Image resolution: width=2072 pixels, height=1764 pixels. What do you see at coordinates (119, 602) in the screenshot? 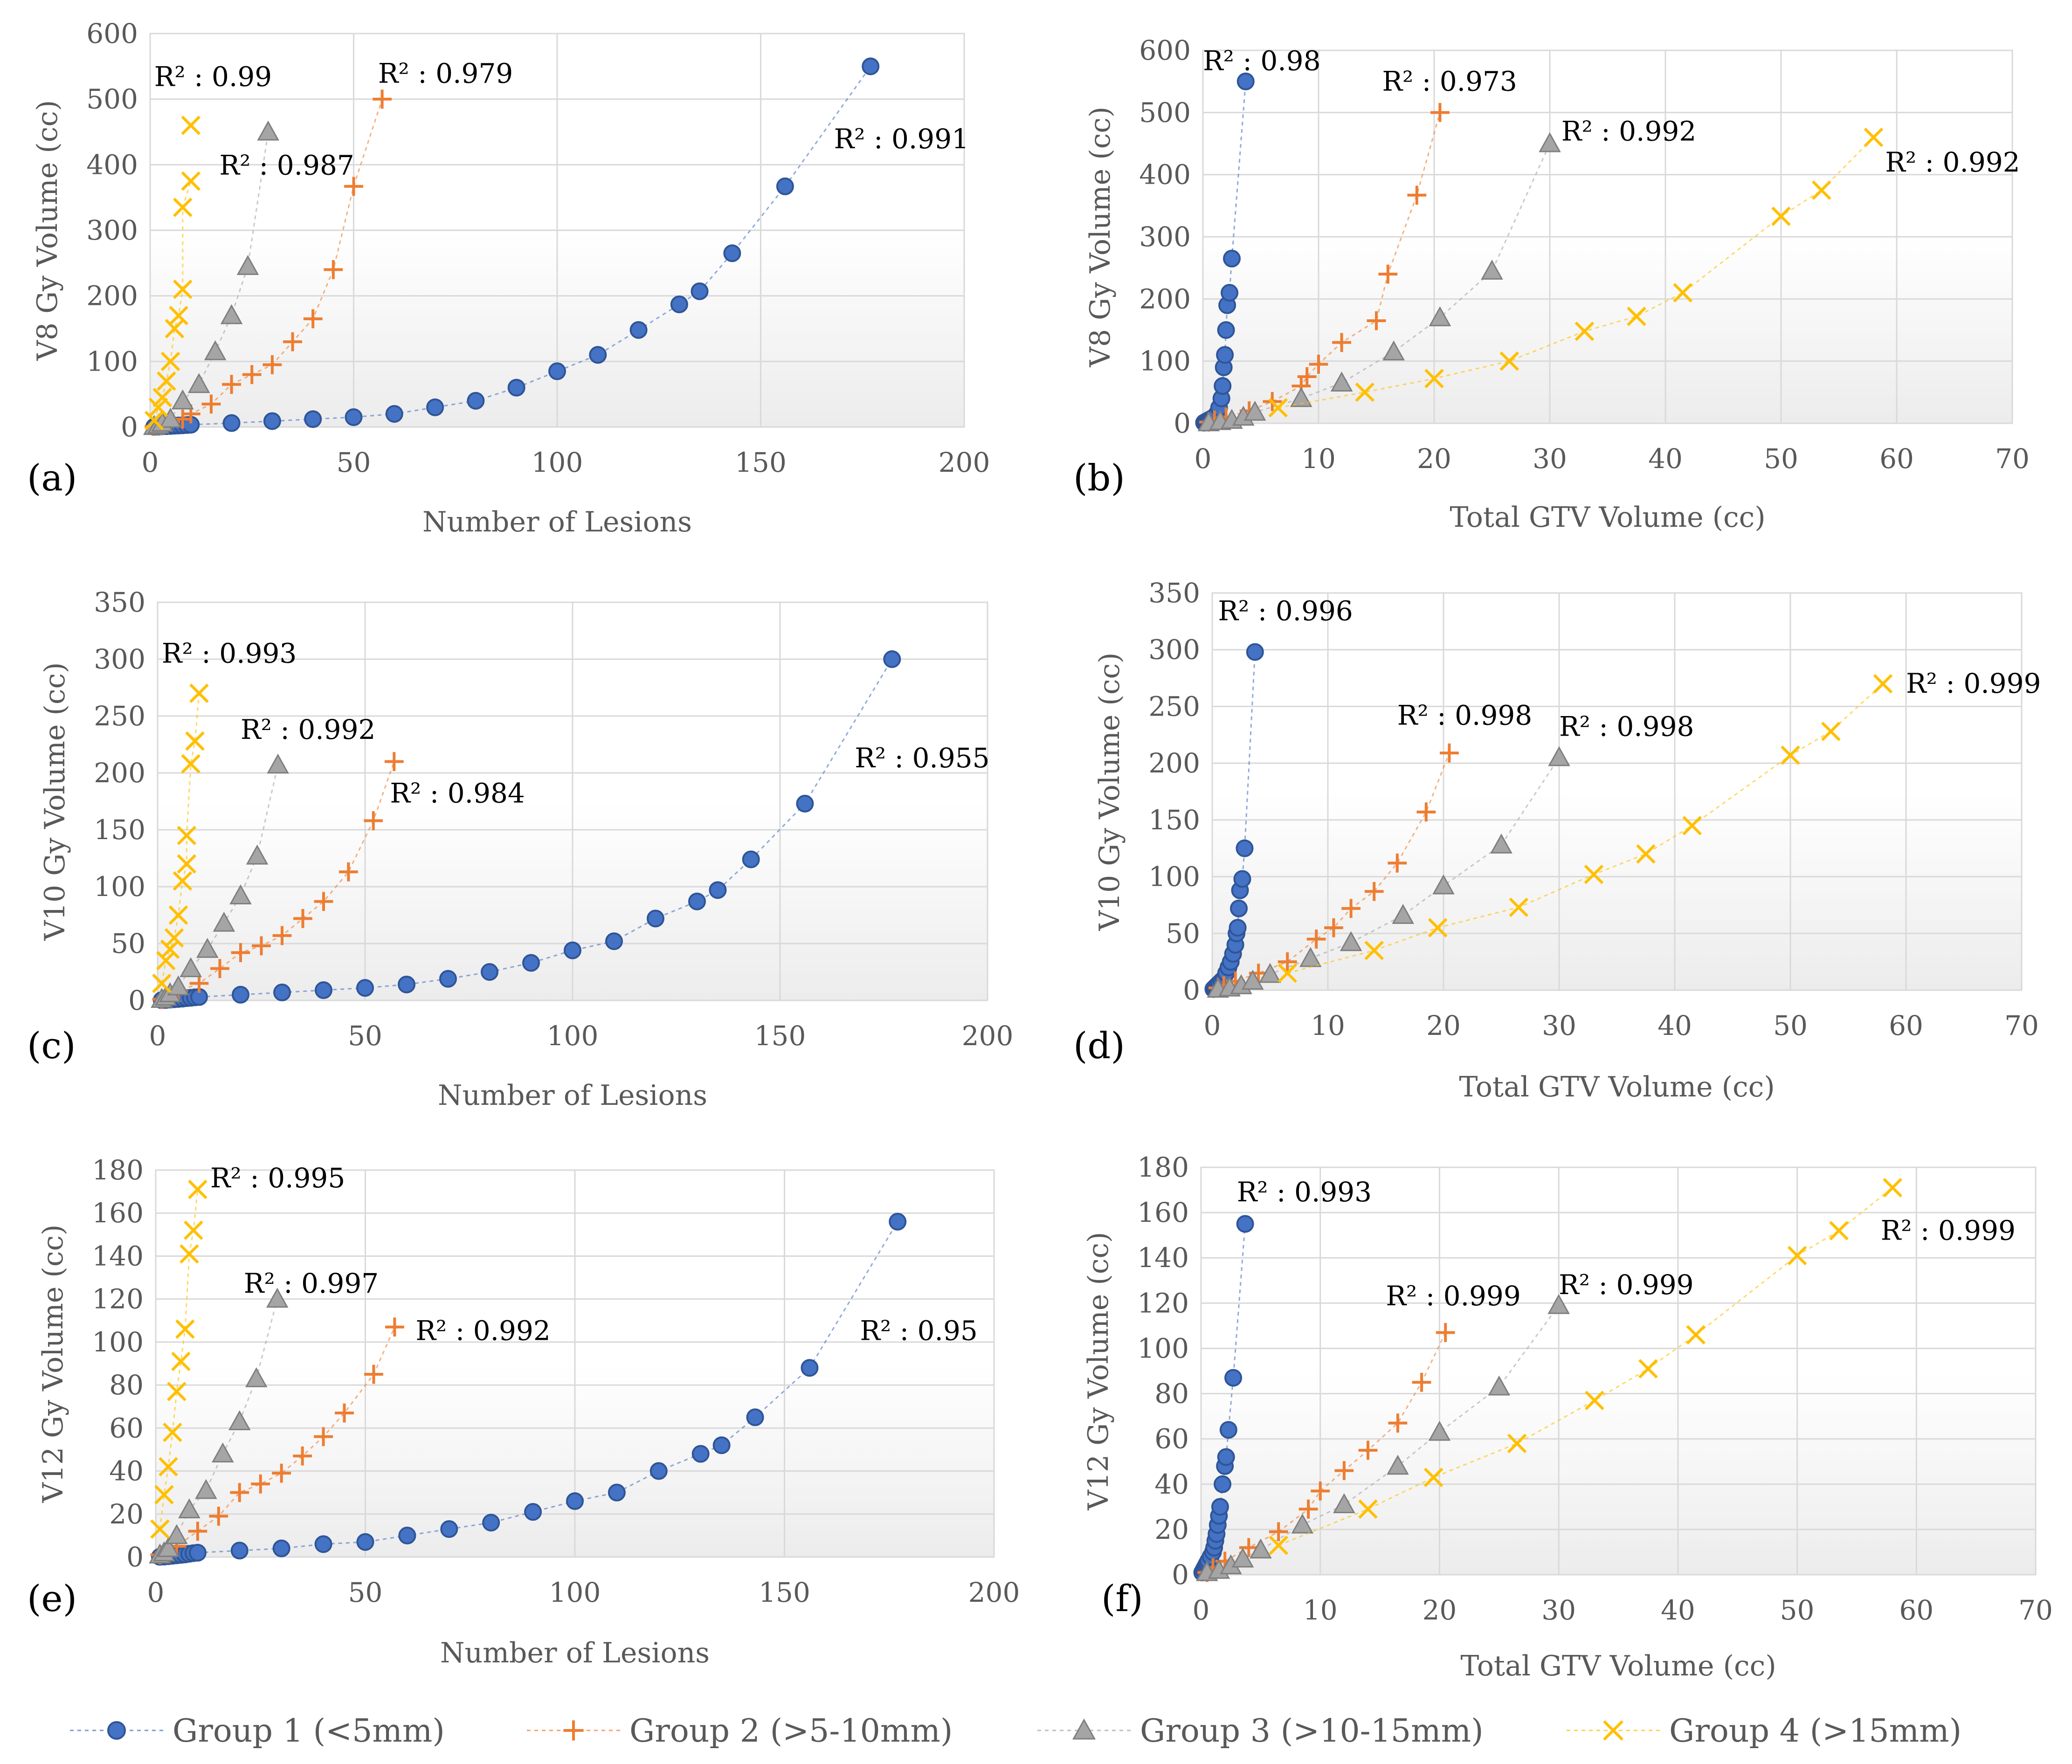
I see `y-tick-label: 350` at bounding box center [119, 602].